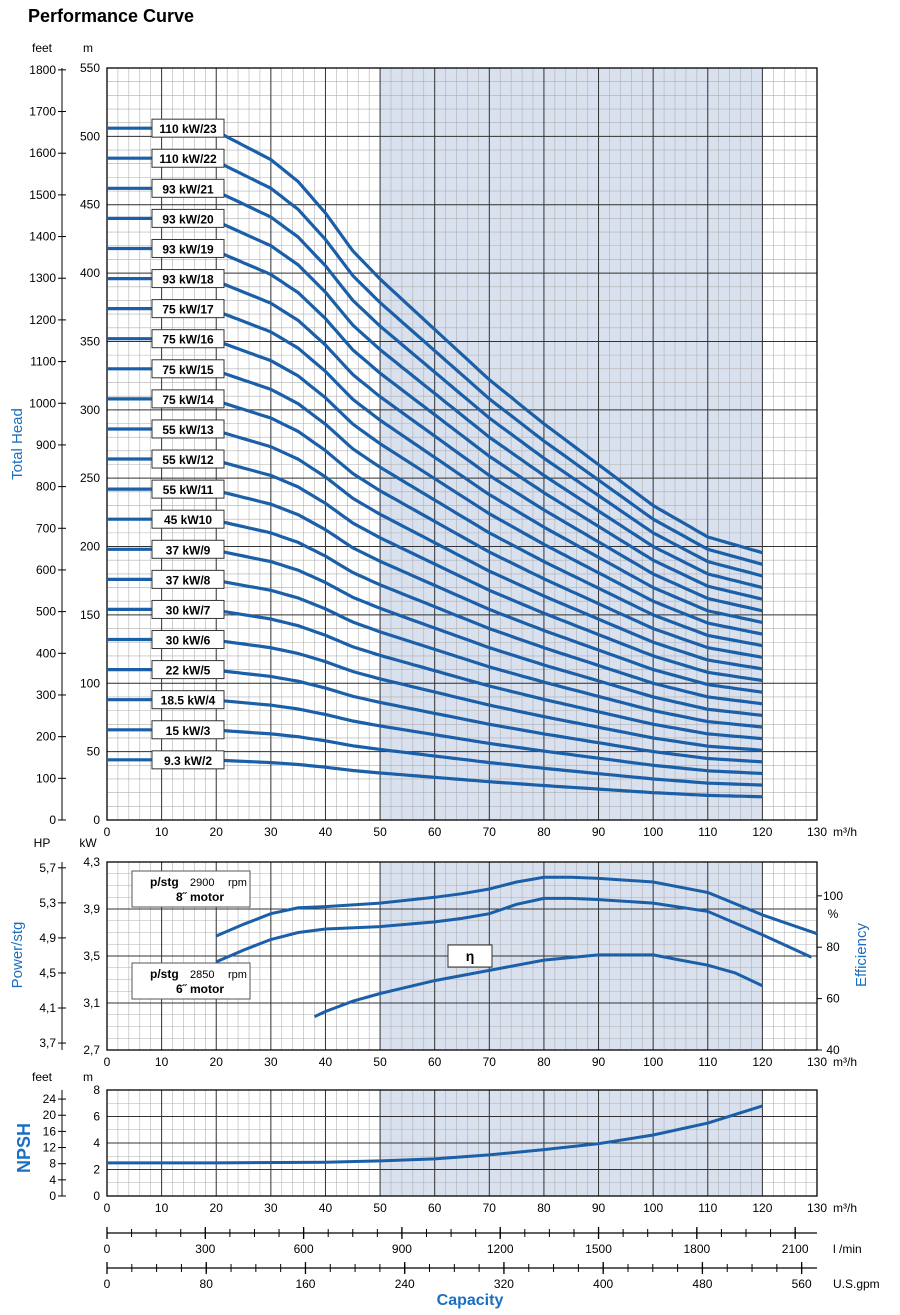 The height and width of the screenshot is (1315, 900). Describe the element at coordinates (107, 1249) in the screenshot. I see `lmin-tick-label: 0` at that location.